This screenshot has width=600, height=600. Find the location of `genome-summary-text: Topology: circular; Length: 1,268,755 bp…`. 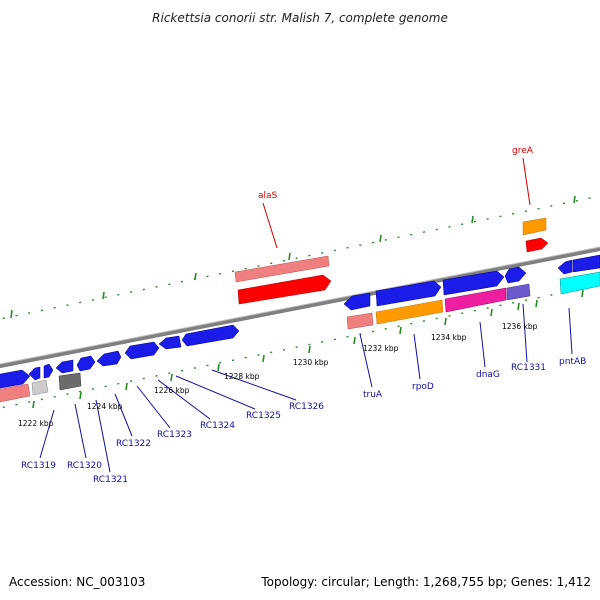

genome-summary-text: Topology: circular; Length: 1,268,755 bp… is located at coordinates (425, 582).